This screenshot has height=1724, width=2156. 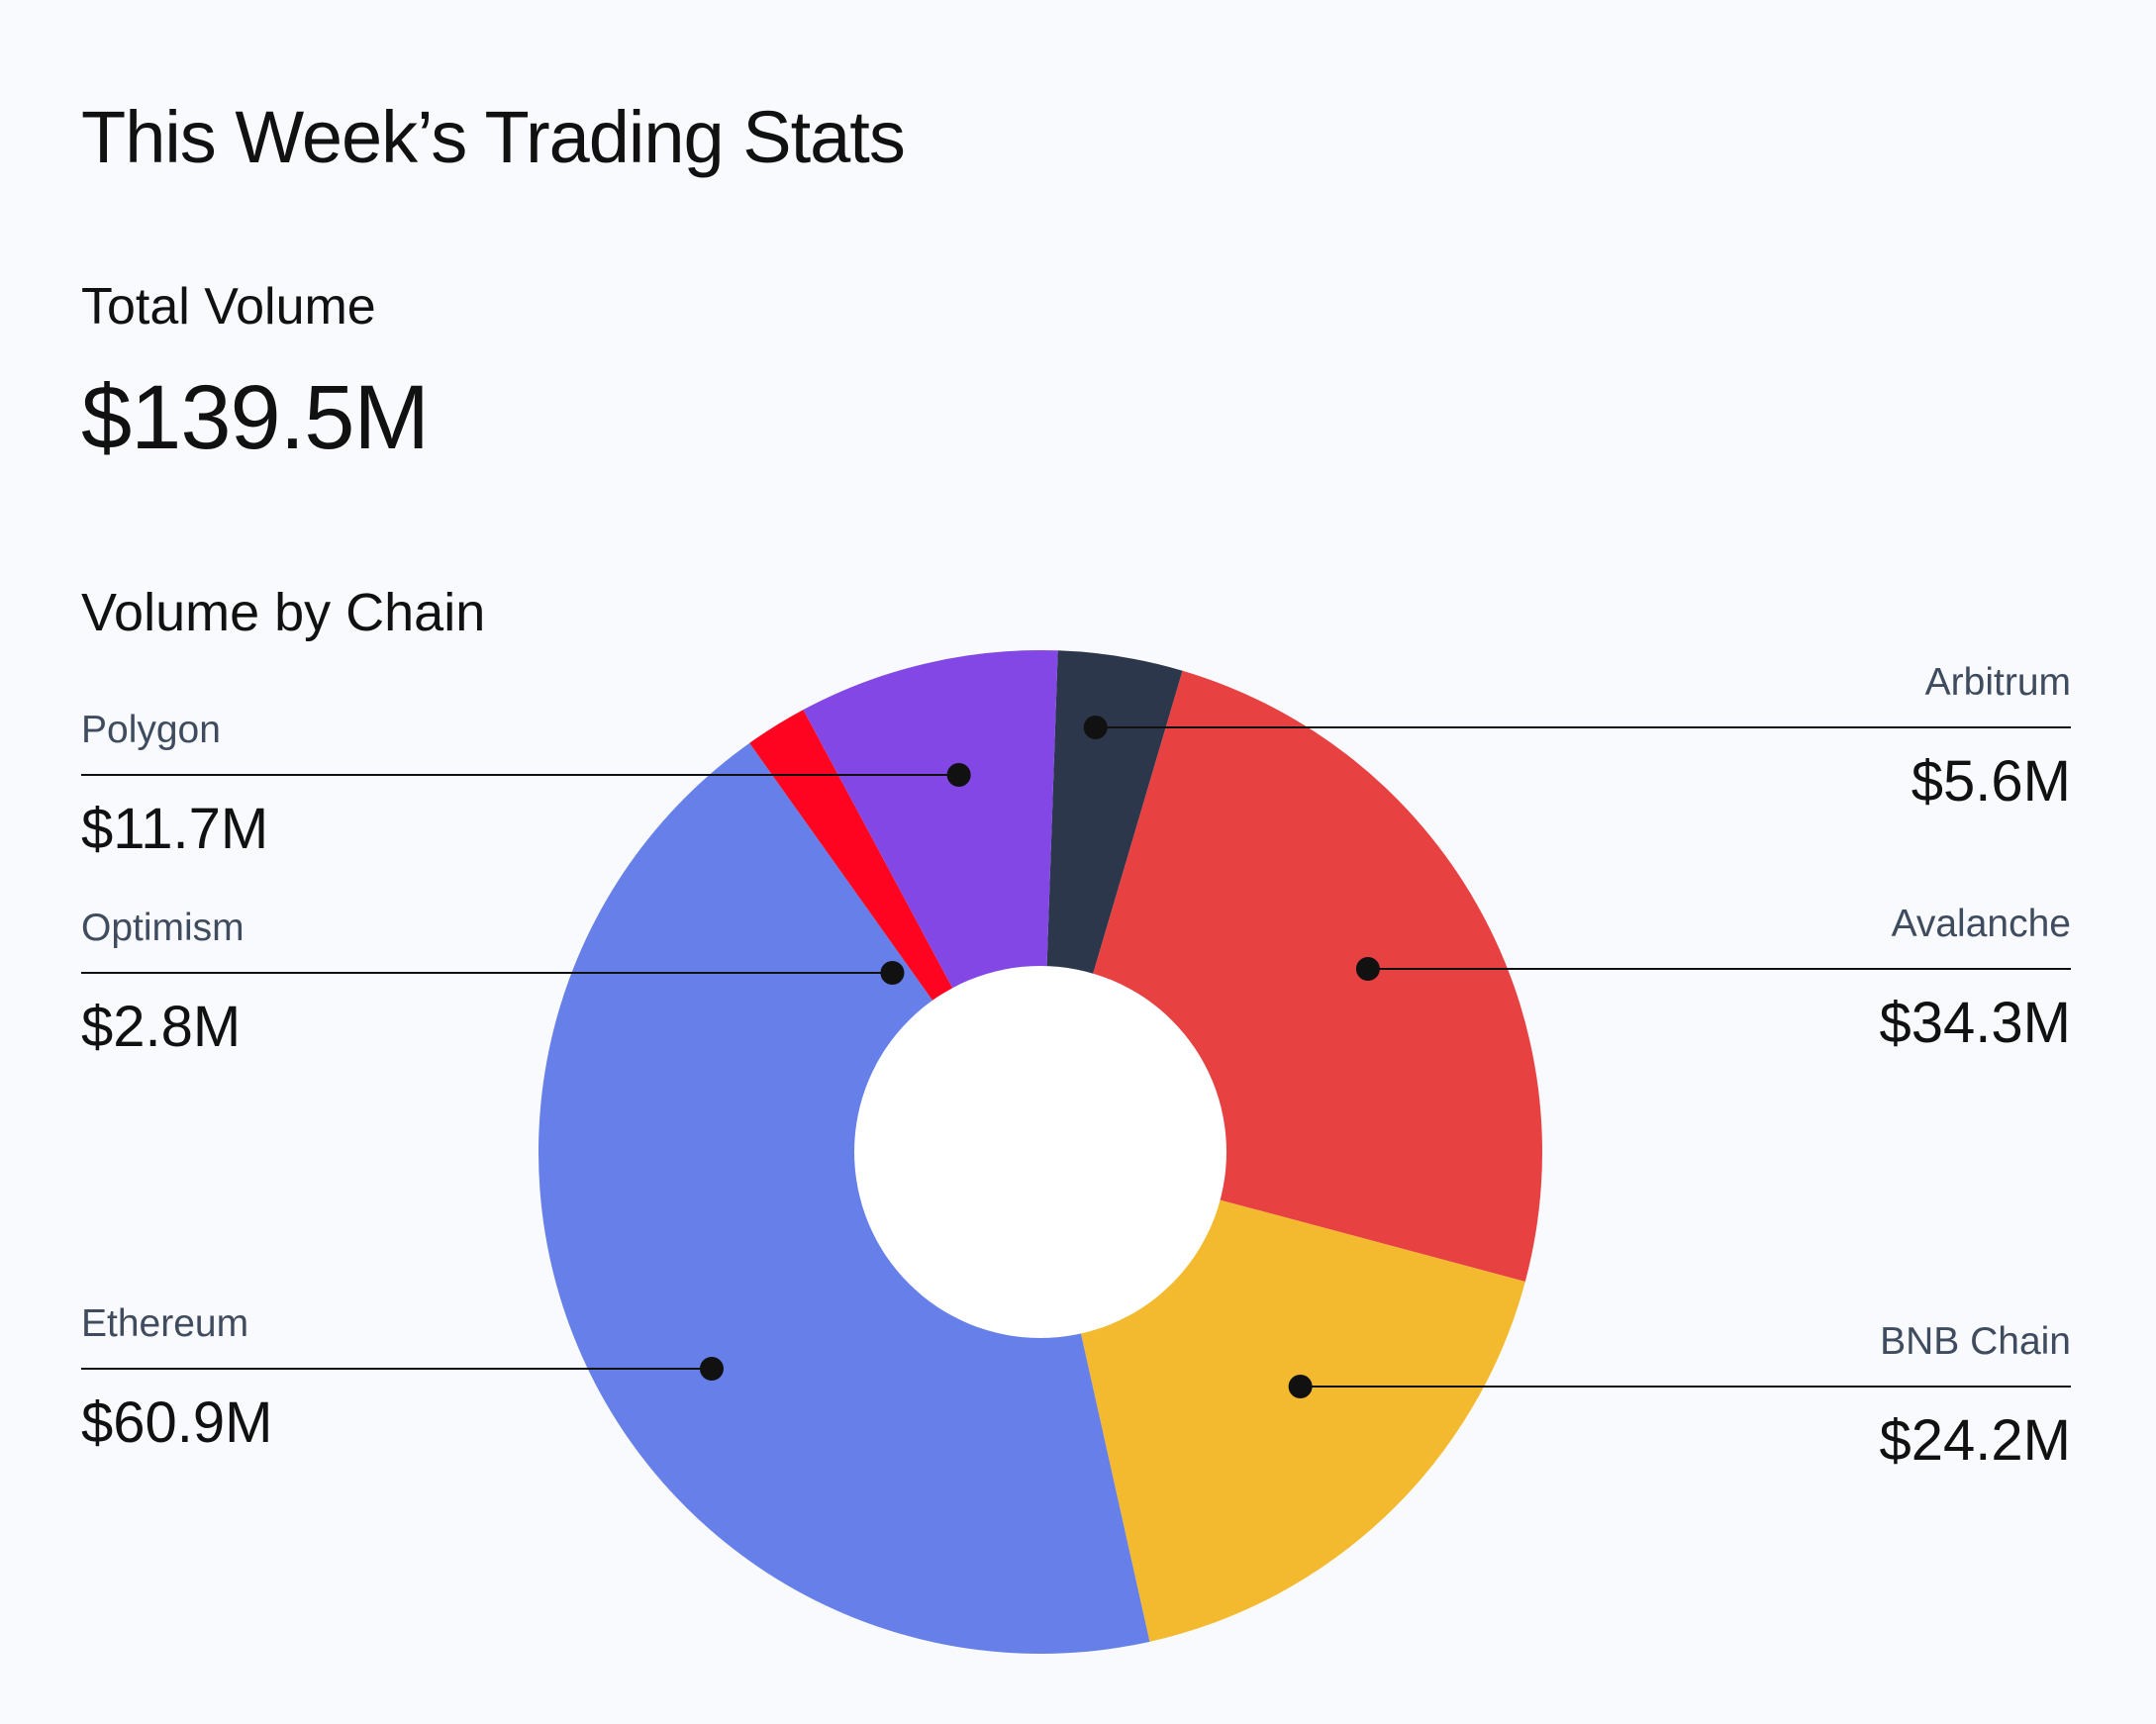 I want to click on legend-value-optimism: $2.8M, so click(x=161, y=1027).